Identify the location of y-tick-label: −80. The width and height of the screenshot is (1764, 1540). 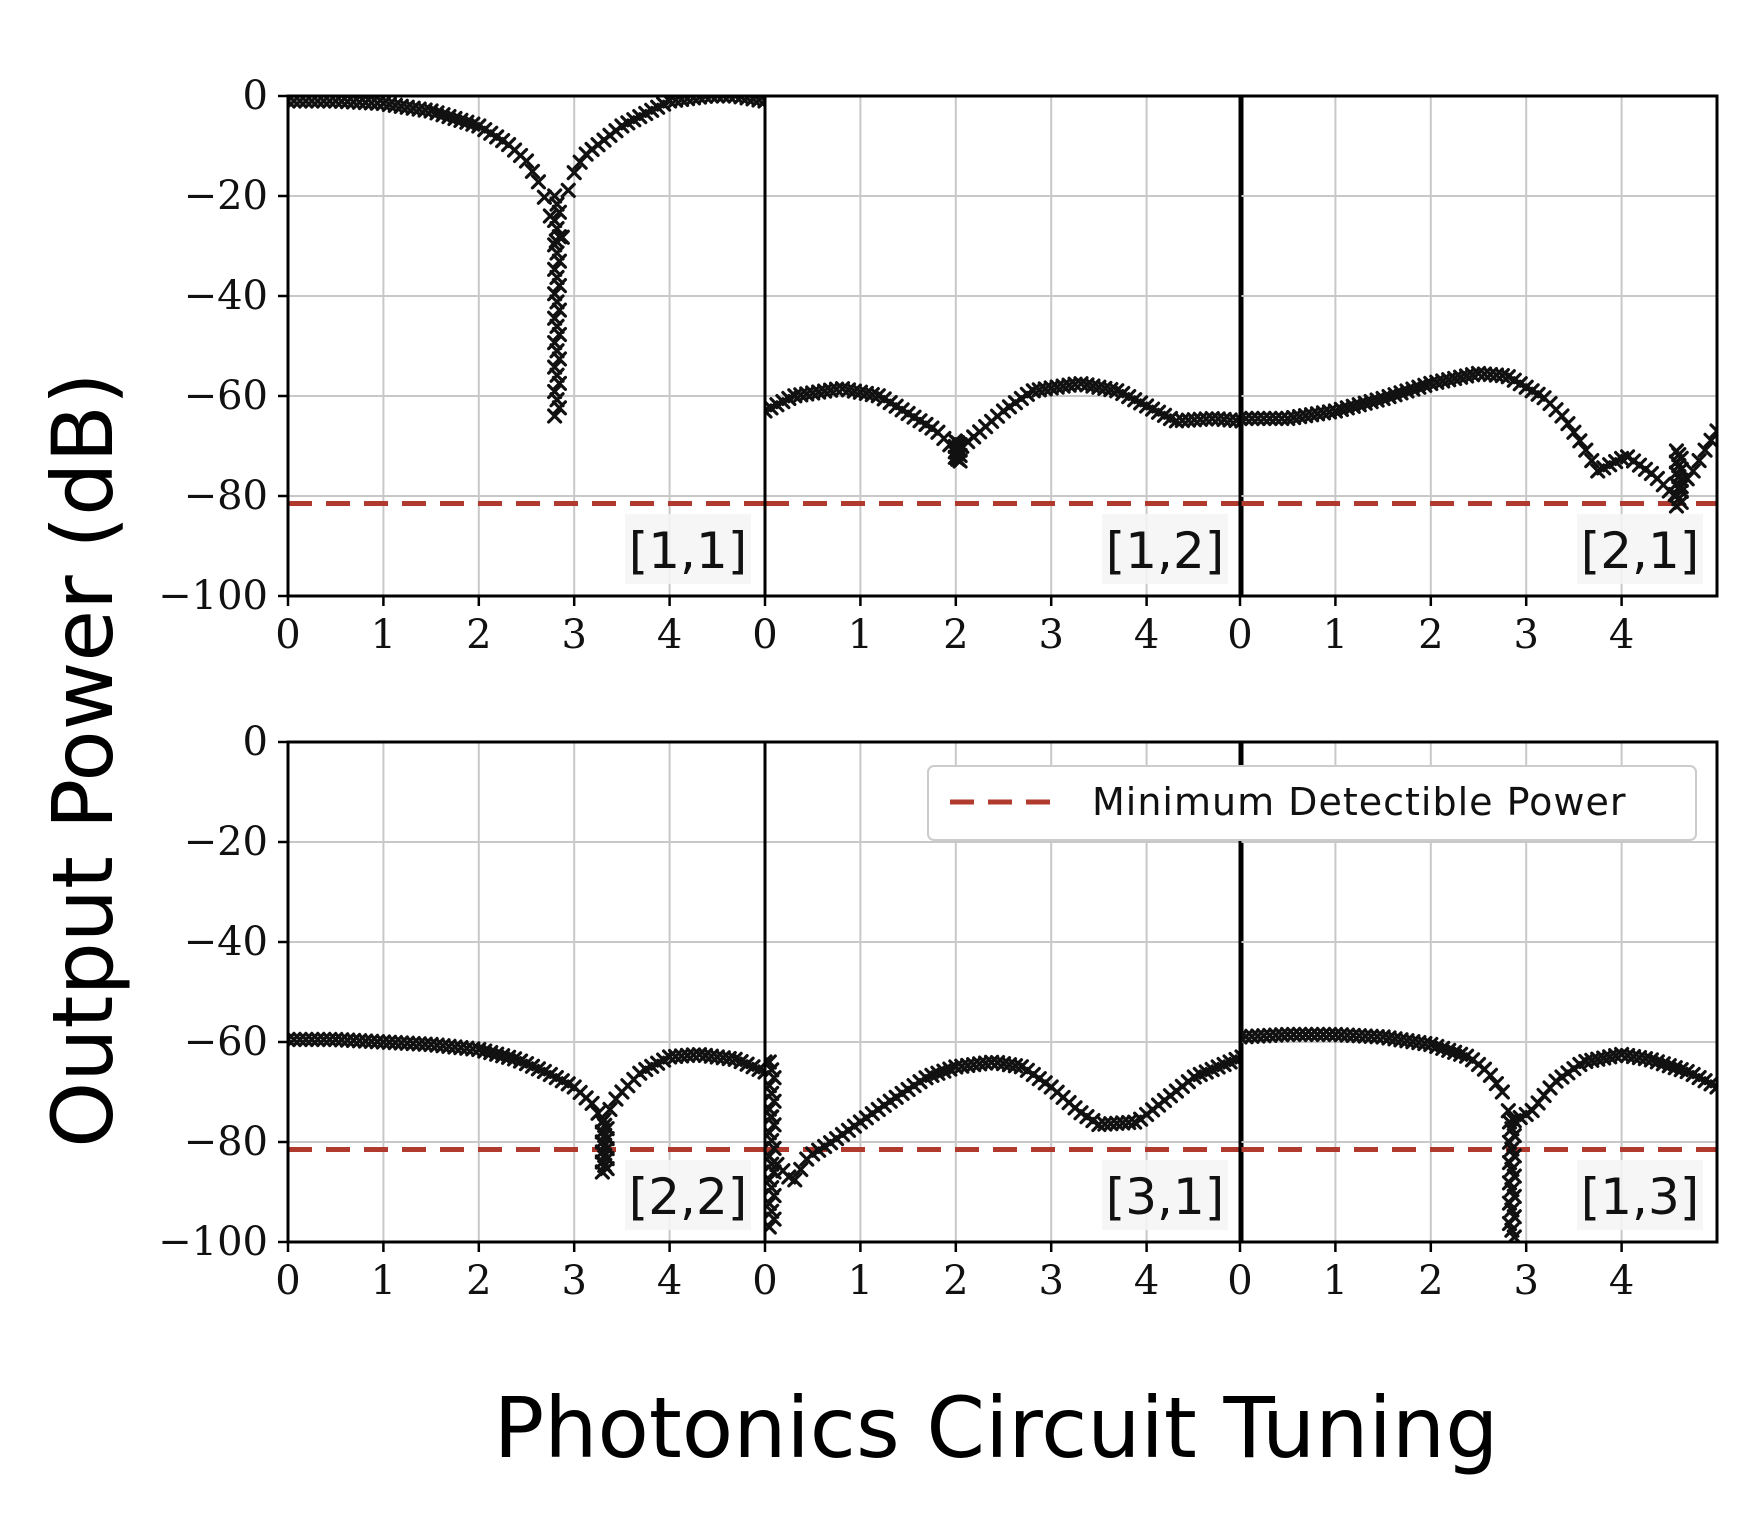
(226, 496).